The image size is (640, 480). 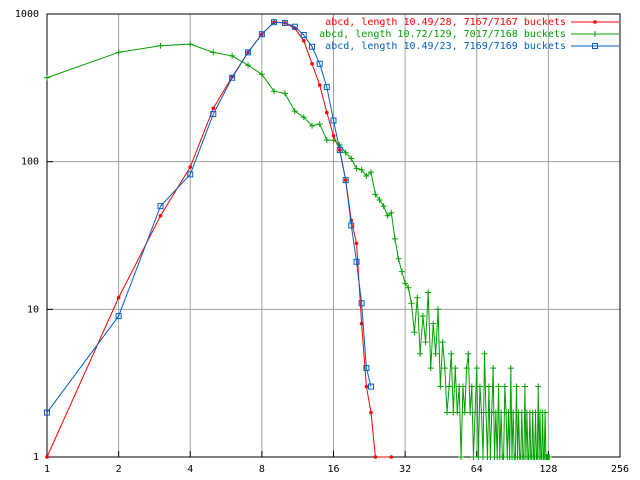 What do you see at coordinates (30, 162) in the screenshot?
I see `y-tick-label: 100` at bounding box center [30, 162].